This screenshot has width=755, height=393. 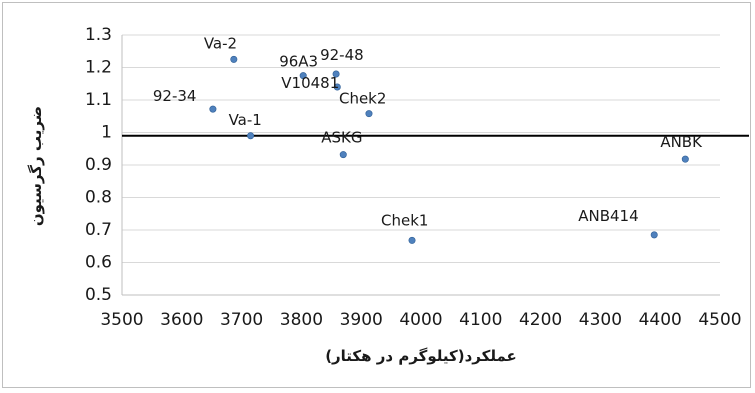 I want to click on point-label: Va-1, so click(x=245, y=120).